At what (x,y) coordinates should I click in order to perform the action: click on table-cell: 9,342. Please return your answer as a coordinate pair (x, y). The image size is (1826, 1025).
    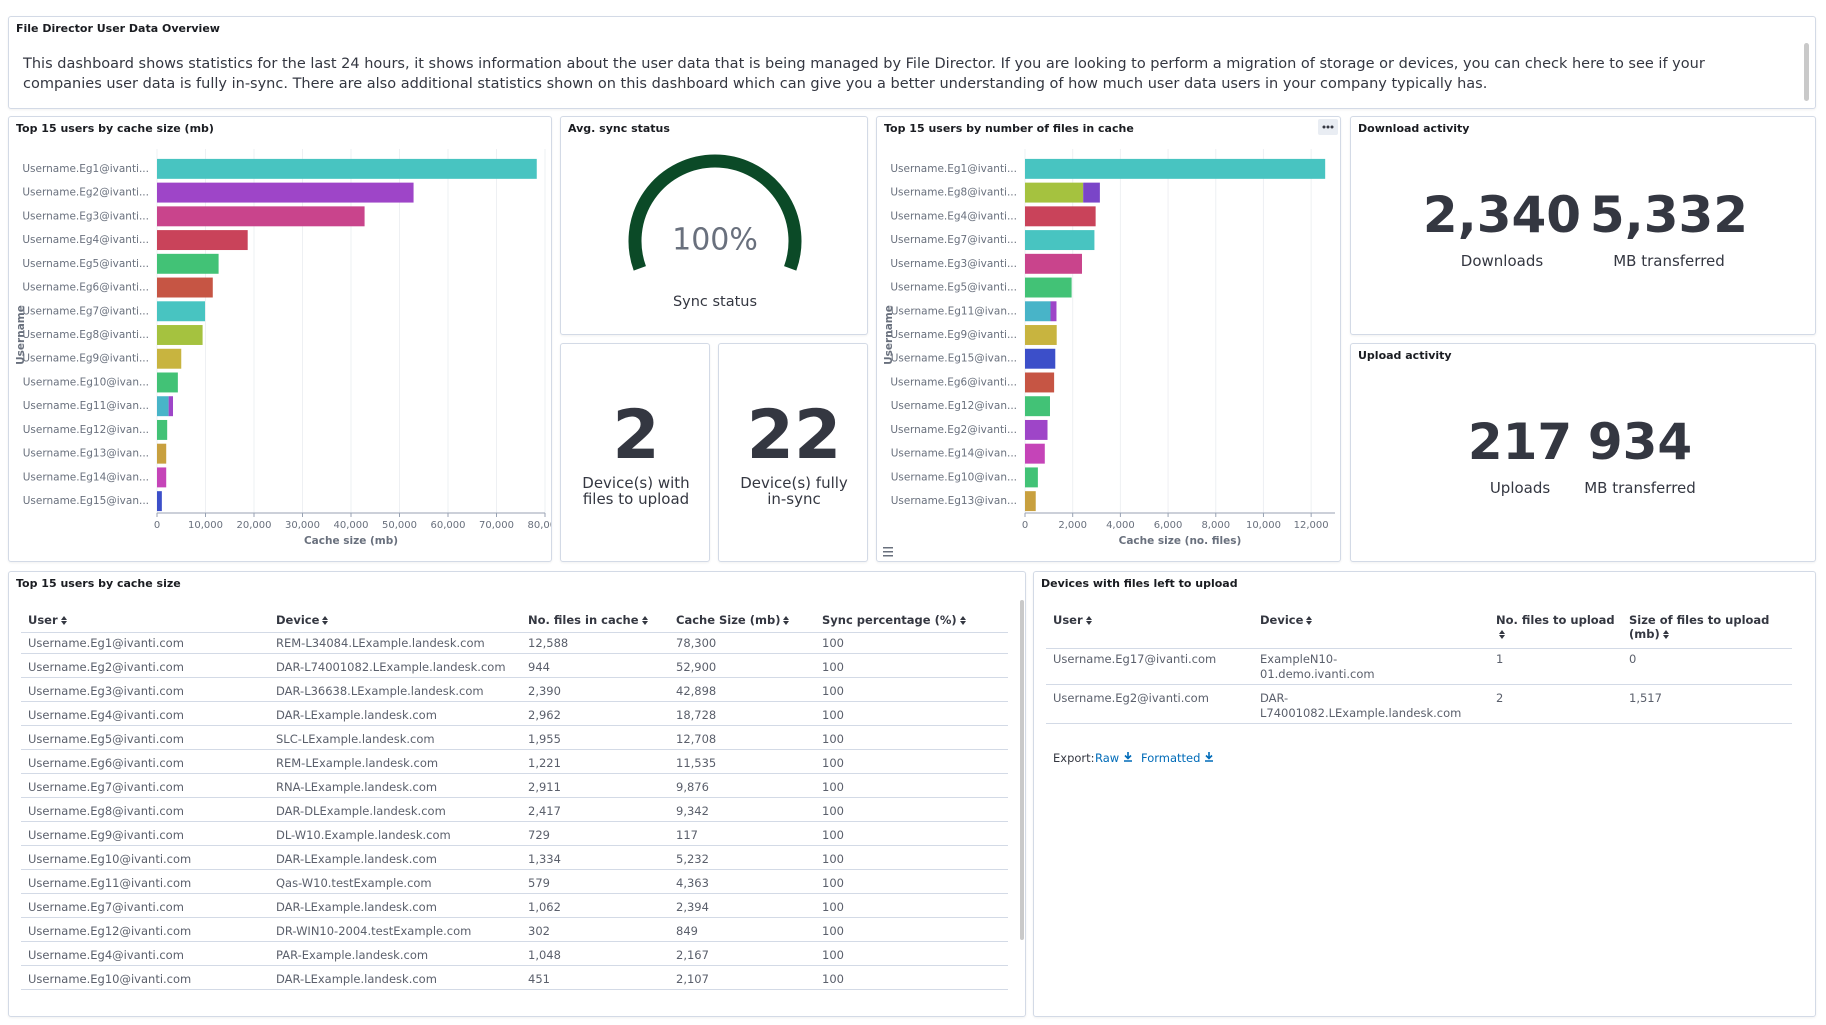
    Looking at the image, I should click on (692, 811).